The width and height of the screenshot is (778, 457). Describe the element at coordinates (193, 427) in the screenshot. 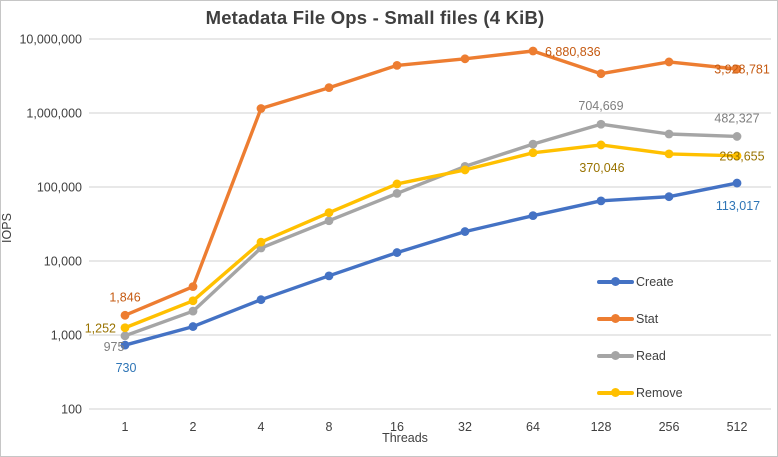

I see `x-tick-label: 2` at that location.